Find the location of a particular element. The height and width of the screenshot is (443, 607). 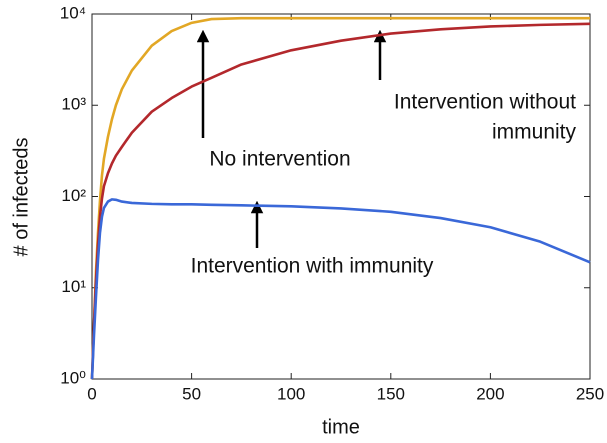

x-tick-label: 150 is located at coordinates (391, 393).